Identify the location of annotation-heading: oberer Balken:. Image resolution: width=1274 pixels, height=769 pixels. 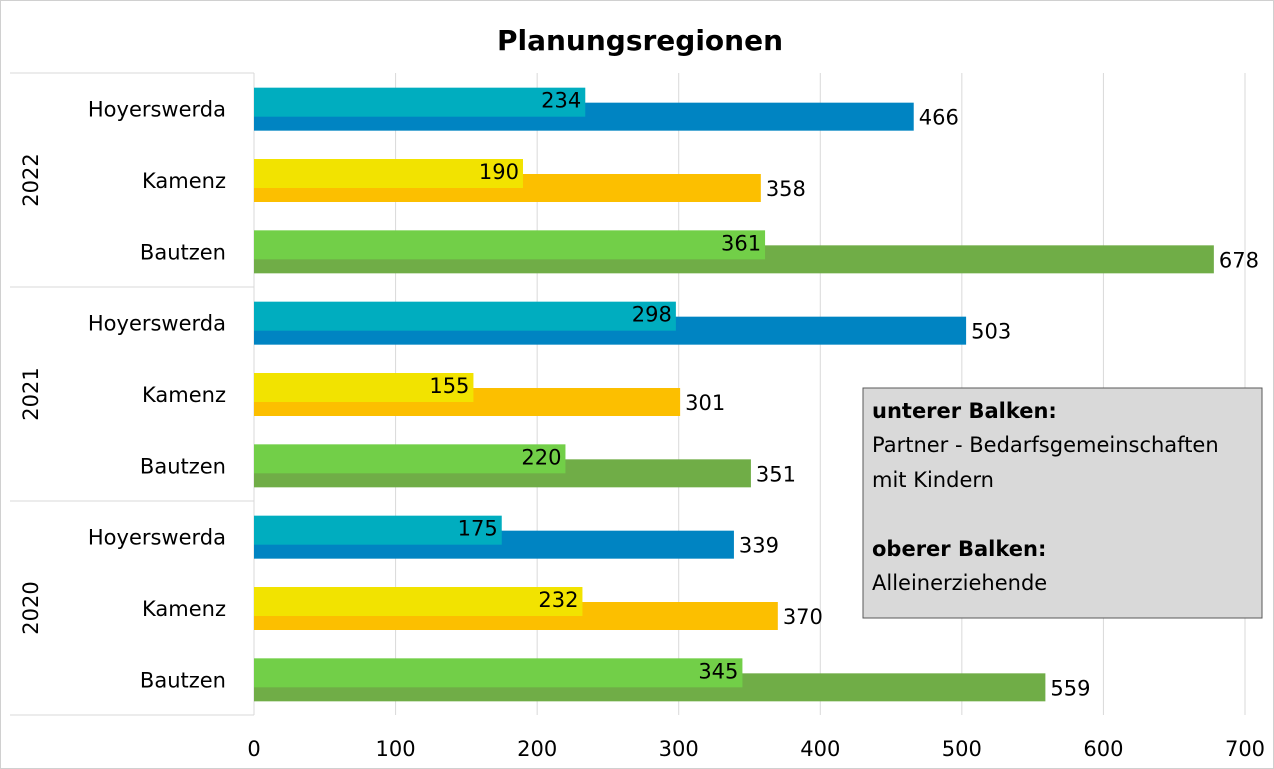
(959, 549).